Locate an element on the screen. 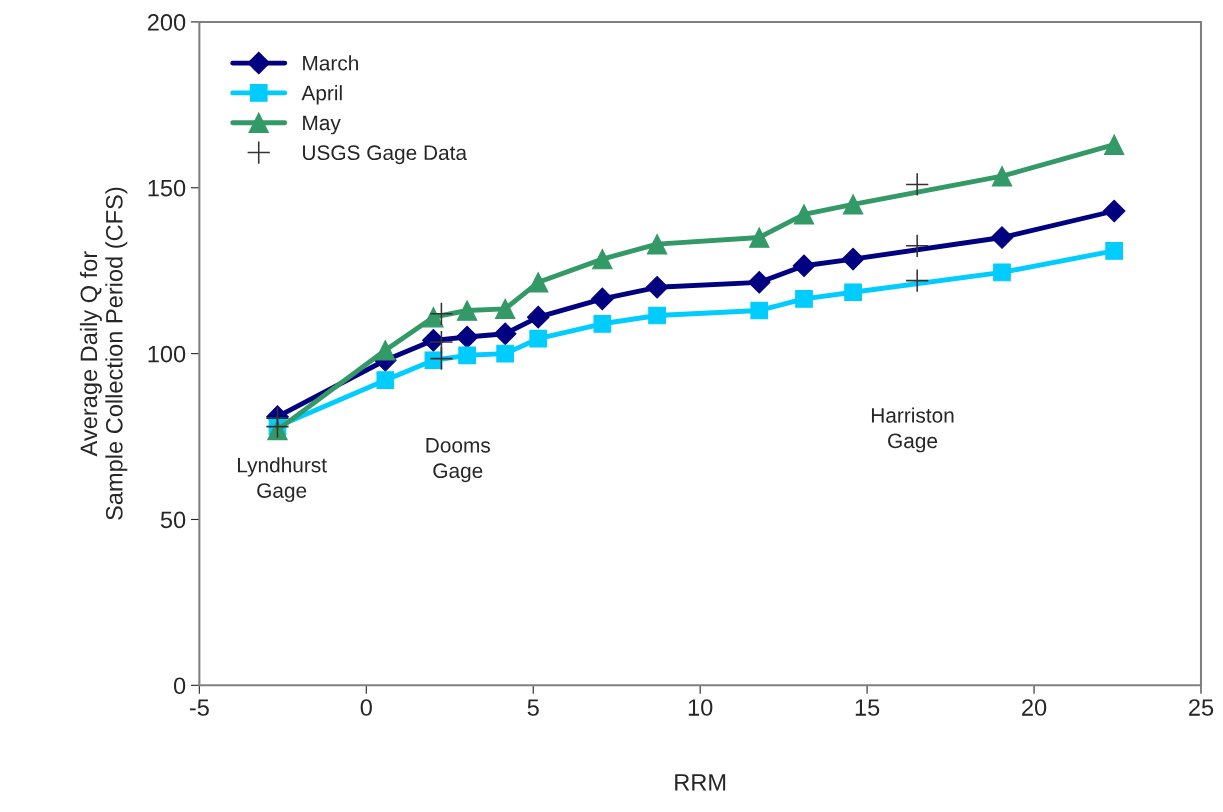 The width and height of the screenshot is (1223, 812). x-tick-label: 15 is located at coordinates (867, 707).